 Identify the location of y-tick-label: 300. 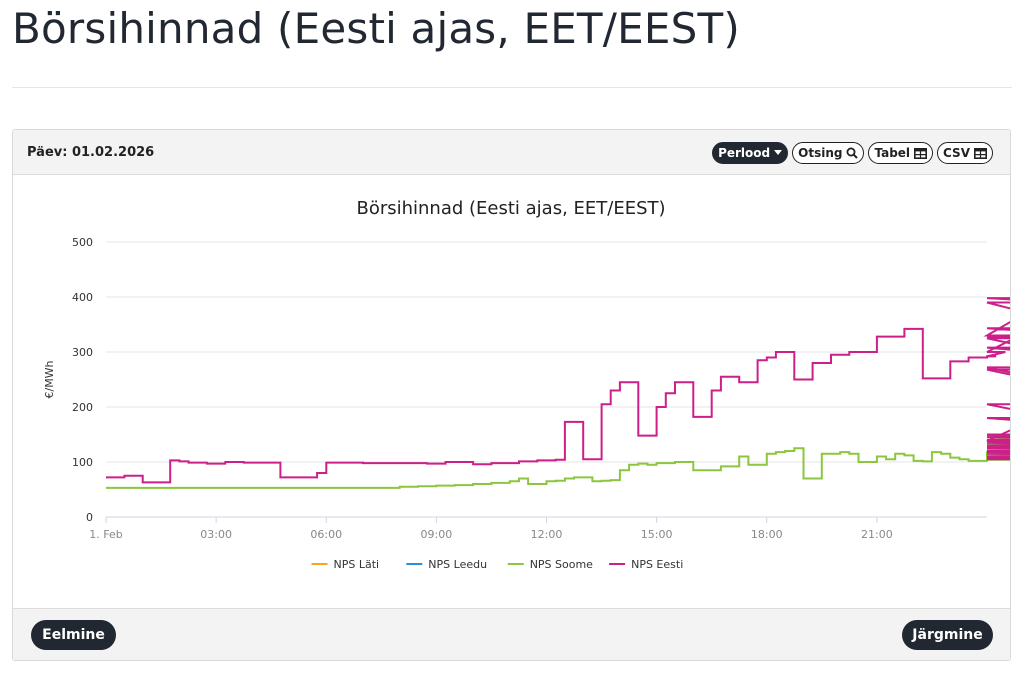
(82, 352).